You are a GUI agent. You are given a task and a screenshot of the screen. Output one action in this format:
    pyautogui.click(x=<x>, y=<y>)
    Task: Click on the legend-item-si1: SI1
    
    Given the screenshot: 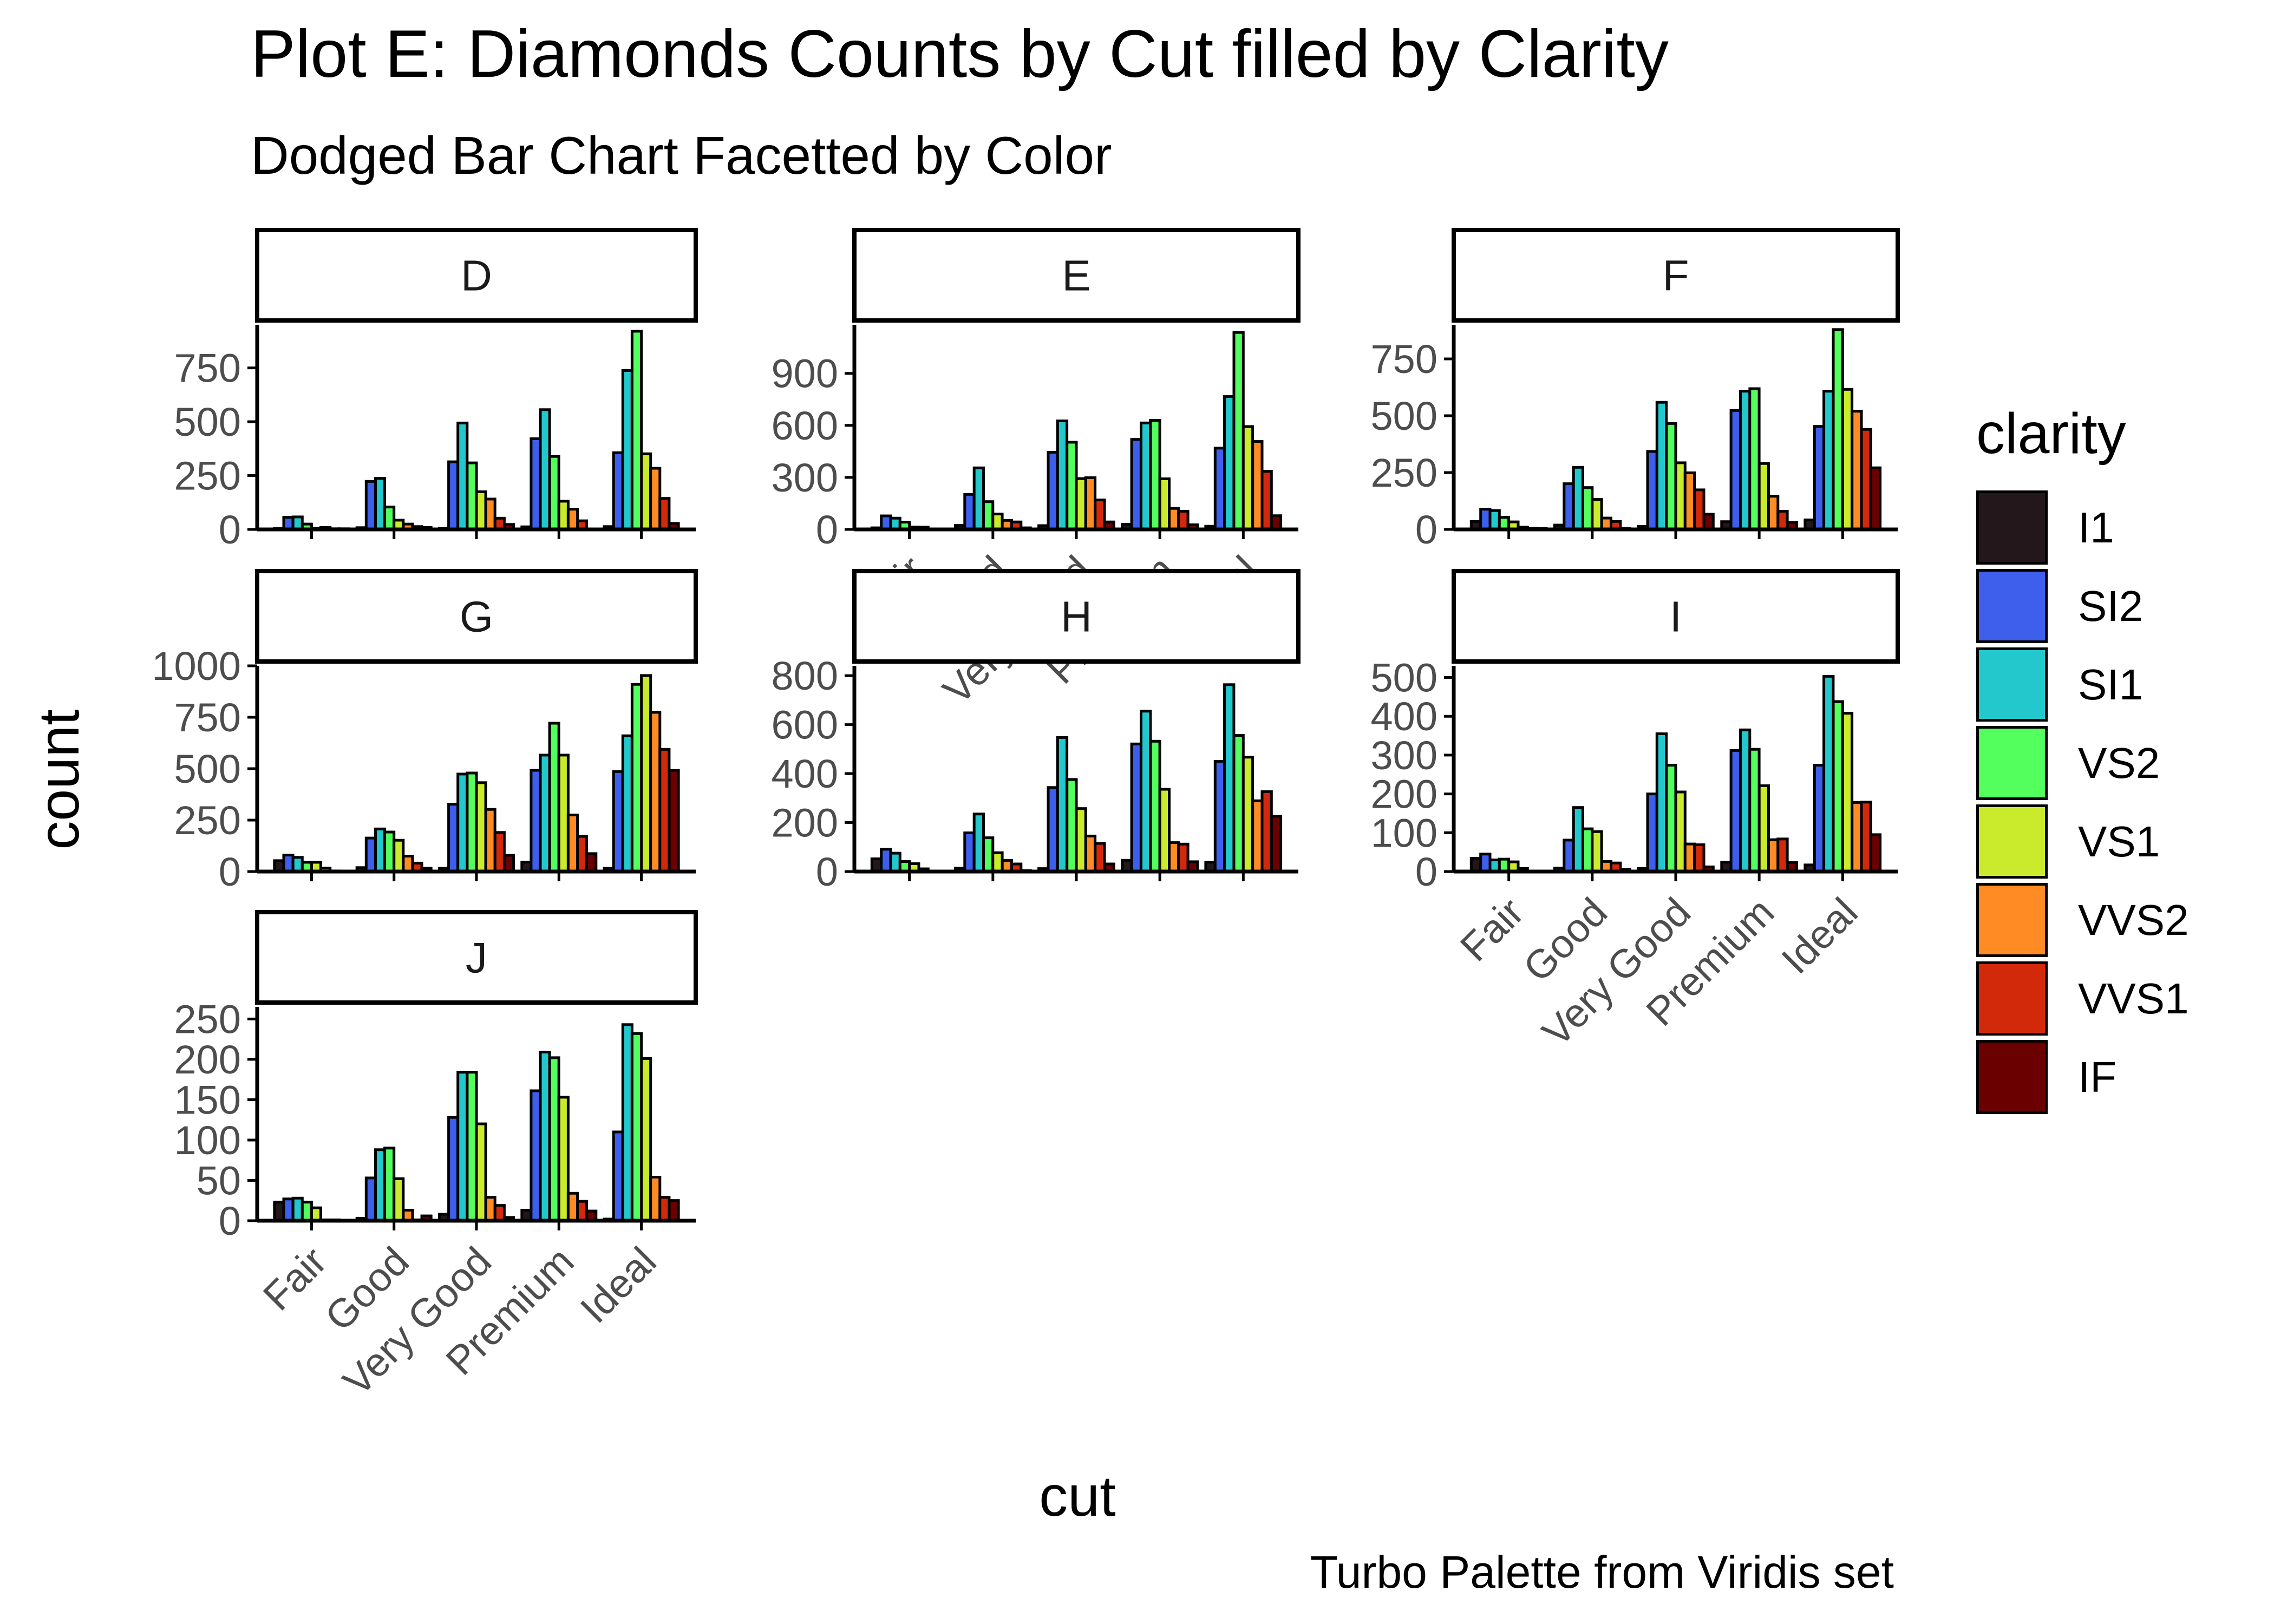 What is the action you would take?
    pyautogui.click(x=2083, y=685)
    